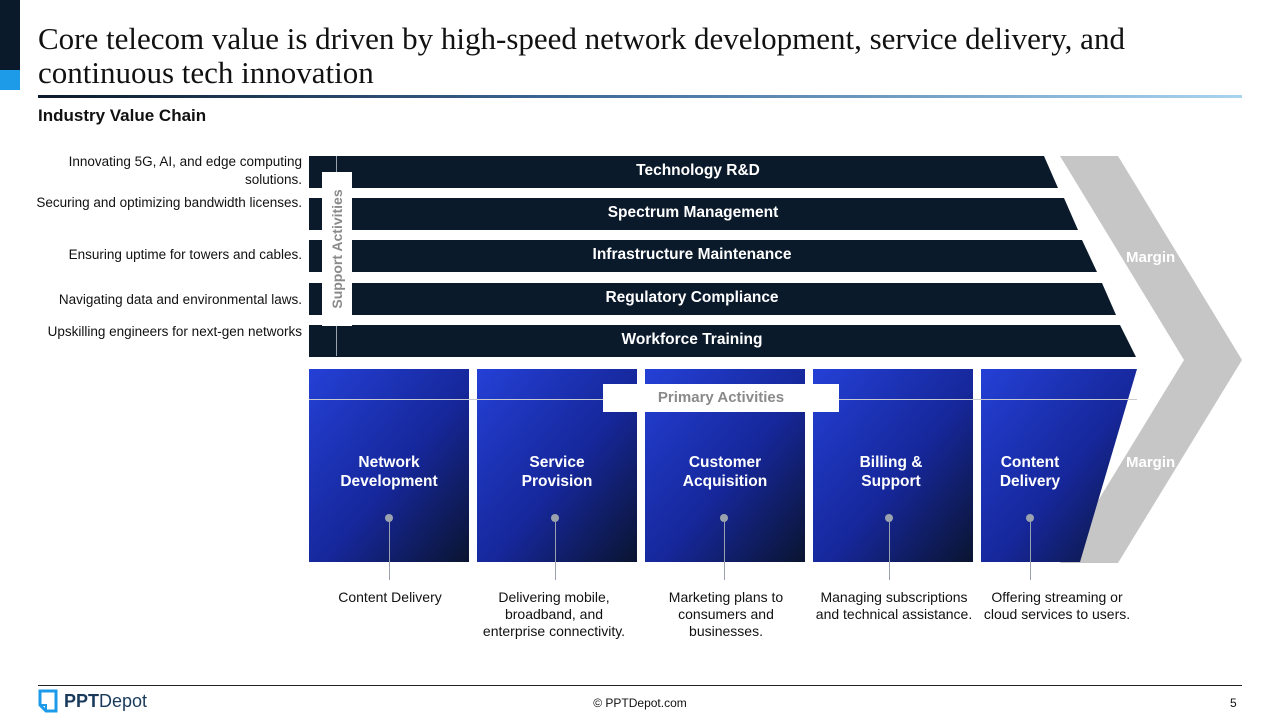 The image size is (1280, 720). Describe the element at coordinates (640, 685) in the screenshot. I see `footer-divider` at that location.